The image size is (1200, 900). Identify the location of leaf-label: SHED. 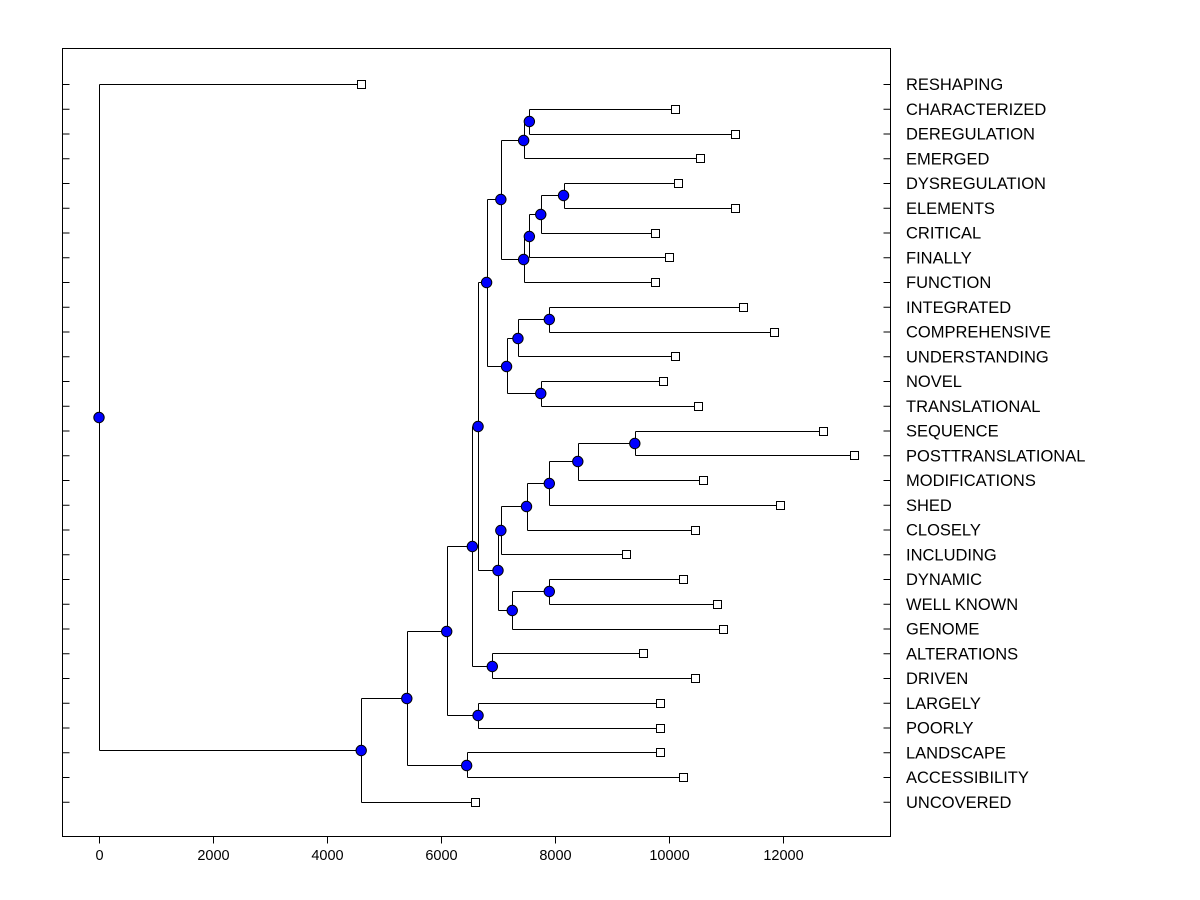
(929, 506).